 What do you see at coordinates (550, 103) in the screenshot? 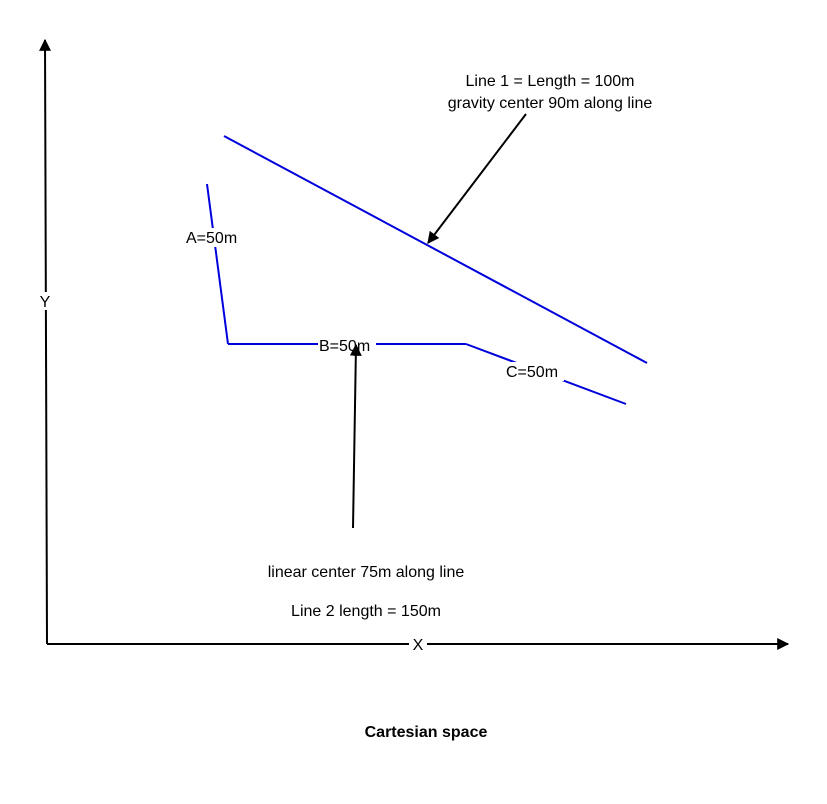
I see `line-1-gravity-label: gravity center 90m along line` at bounding box center [550, 103].